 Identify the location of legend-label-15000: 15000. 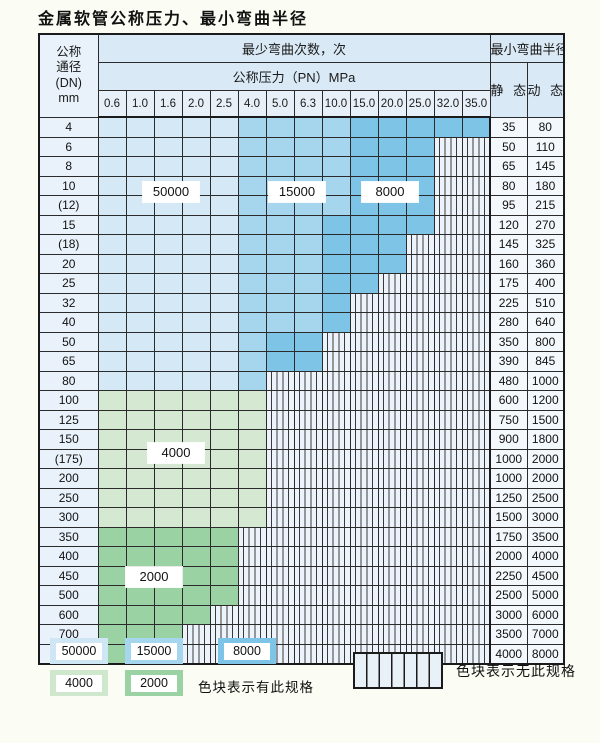
(154, 651).